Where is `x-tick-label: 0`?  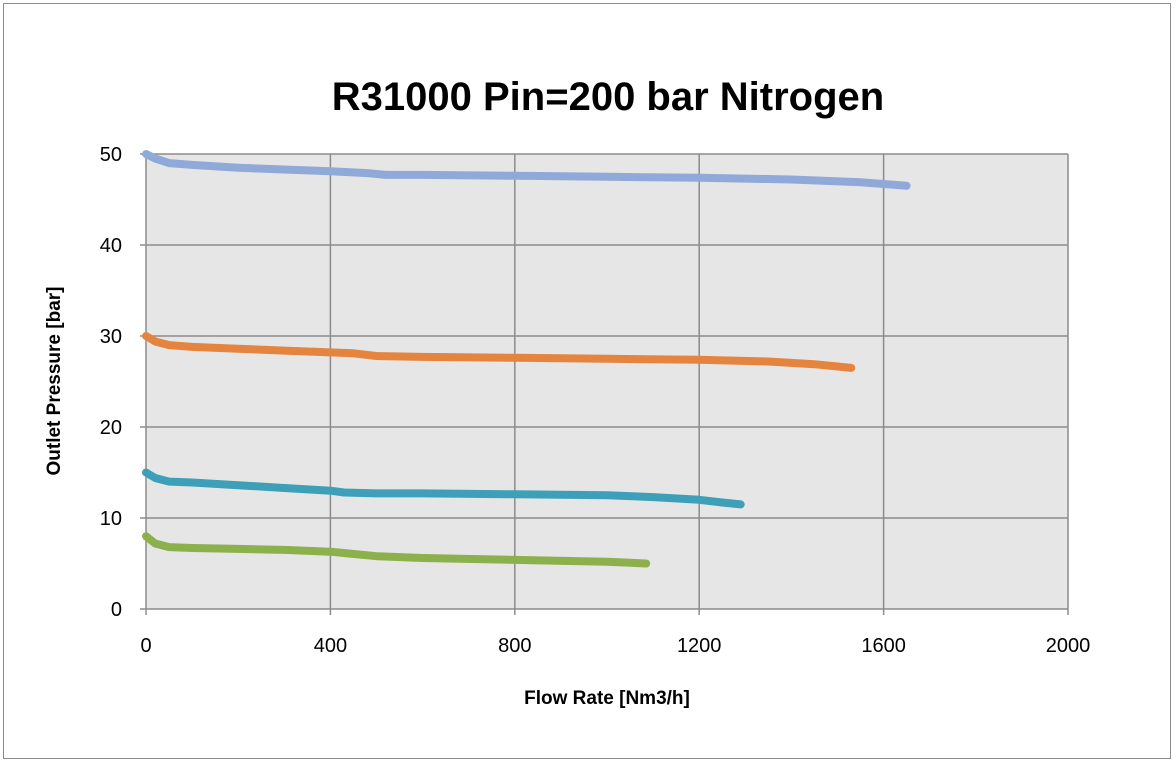 x-tick-label: 0 is located at coordinates (145, 646).